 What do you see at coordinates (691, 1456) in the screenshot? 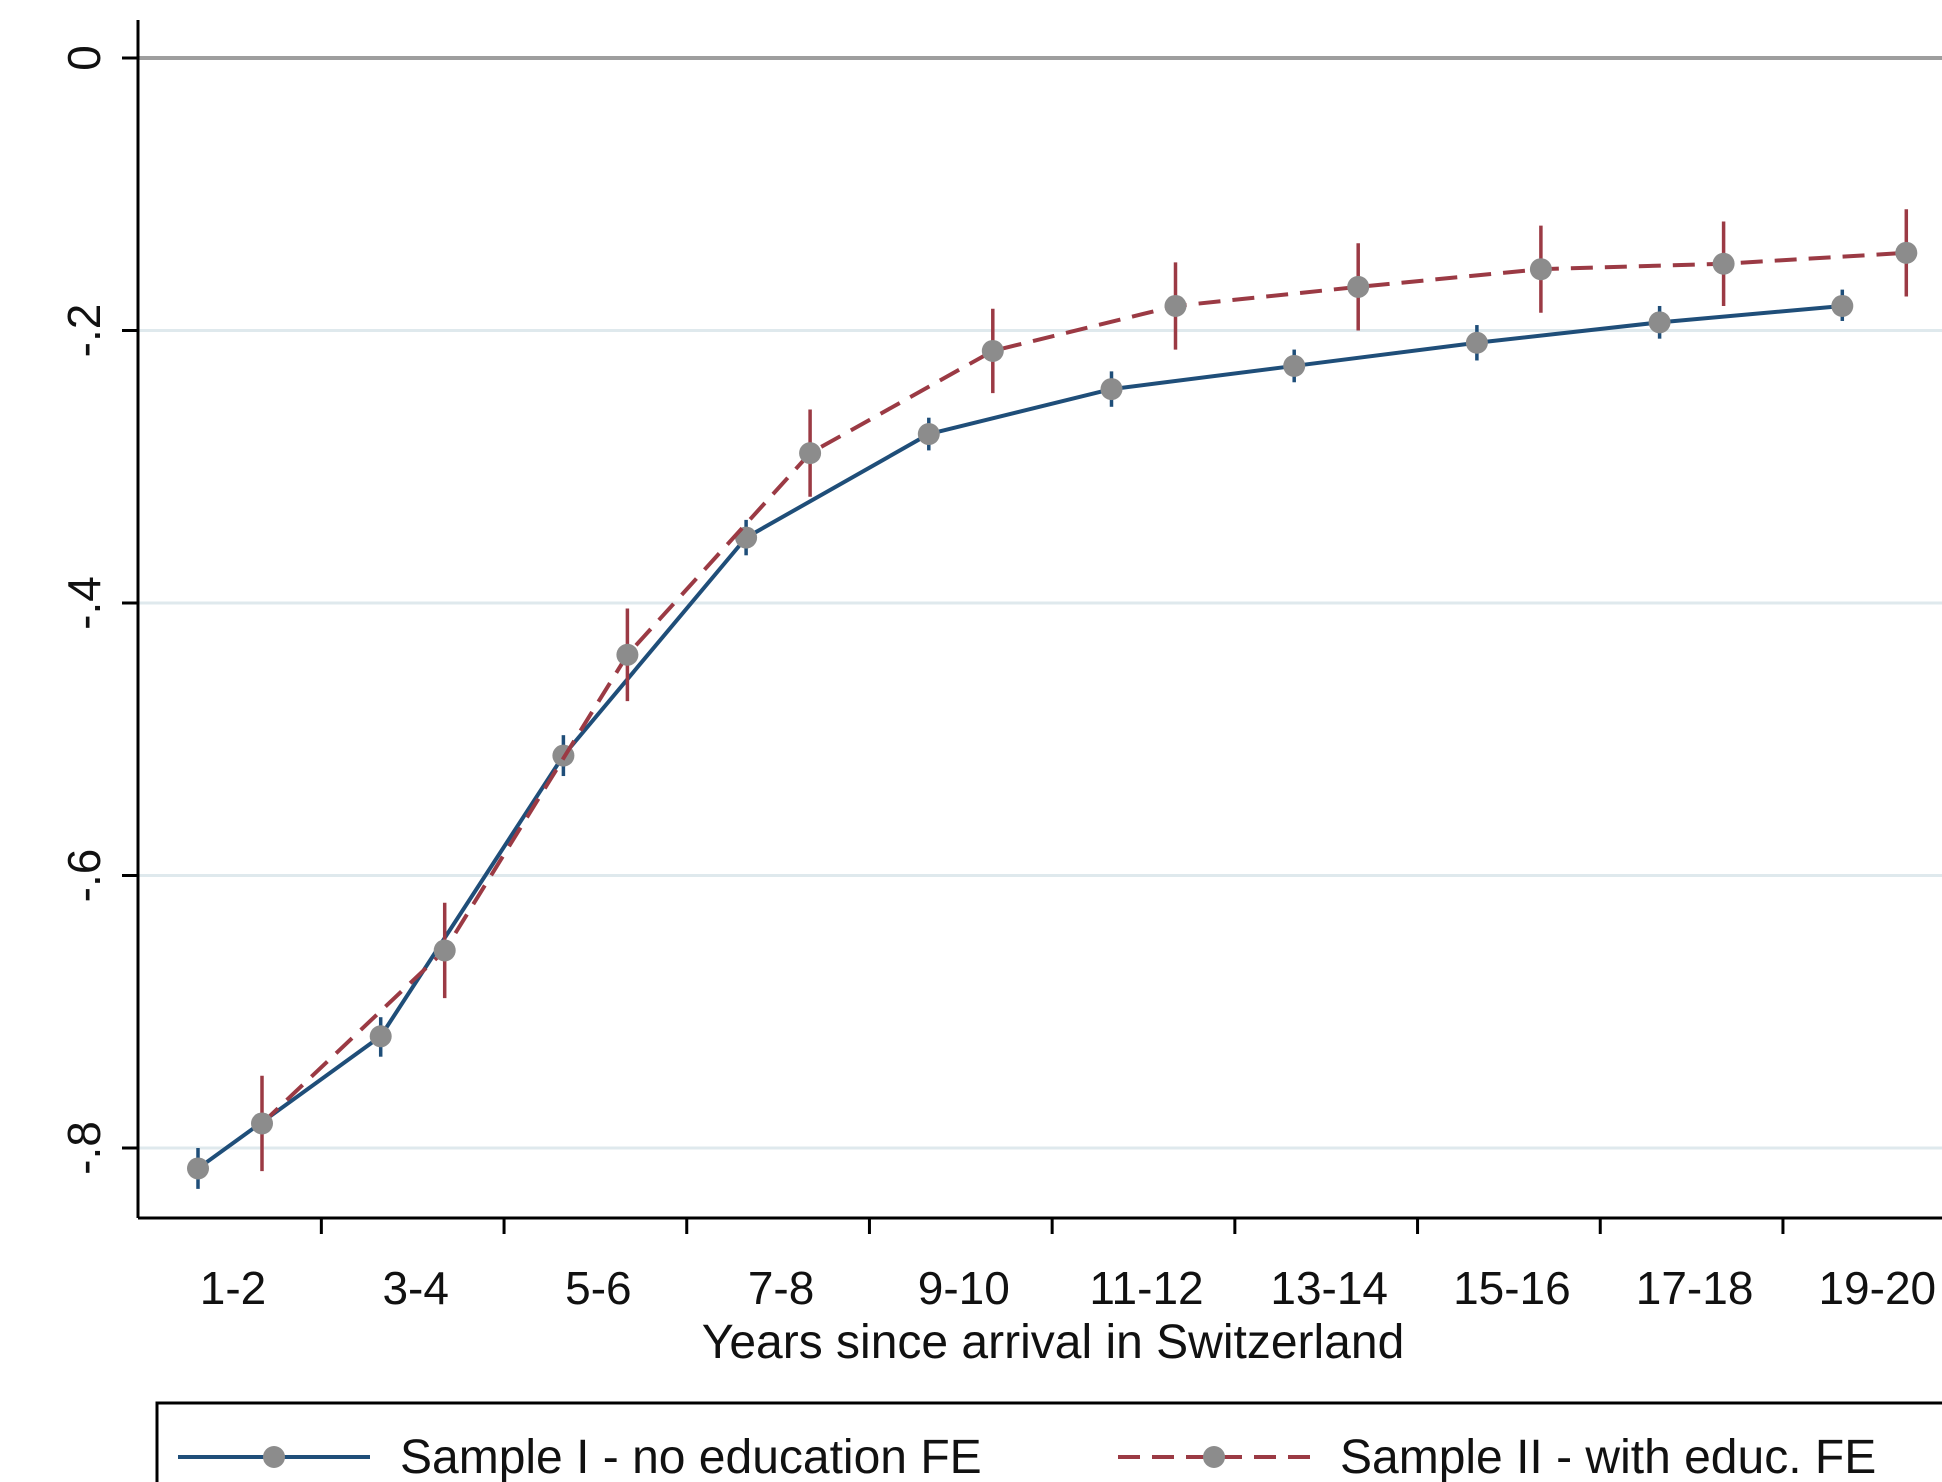
I see `legend-label-sample-1: Sample I - no education FE` at bounding box center [691, 1456].